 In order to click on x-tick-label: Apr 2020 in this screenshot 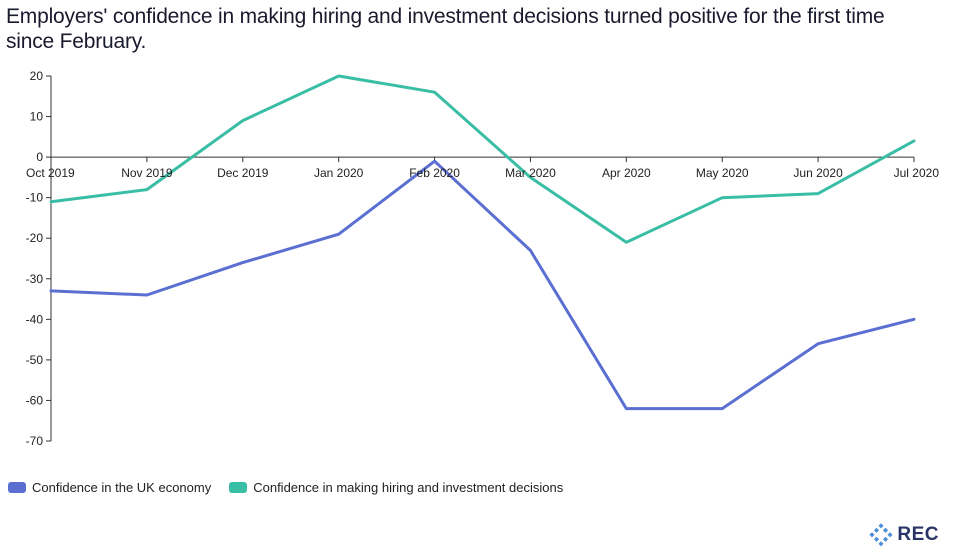, I will do `click(626, 173)`.